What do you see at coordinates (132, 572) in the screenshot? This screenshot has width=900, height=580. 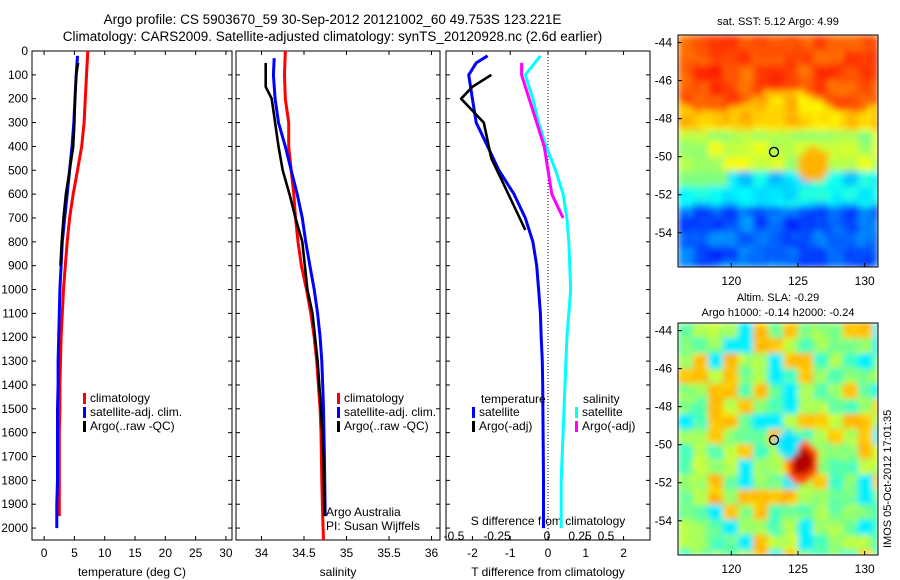 I see `temperature-xlabel: temperature (deg C)` at bounding box center [132, 572].